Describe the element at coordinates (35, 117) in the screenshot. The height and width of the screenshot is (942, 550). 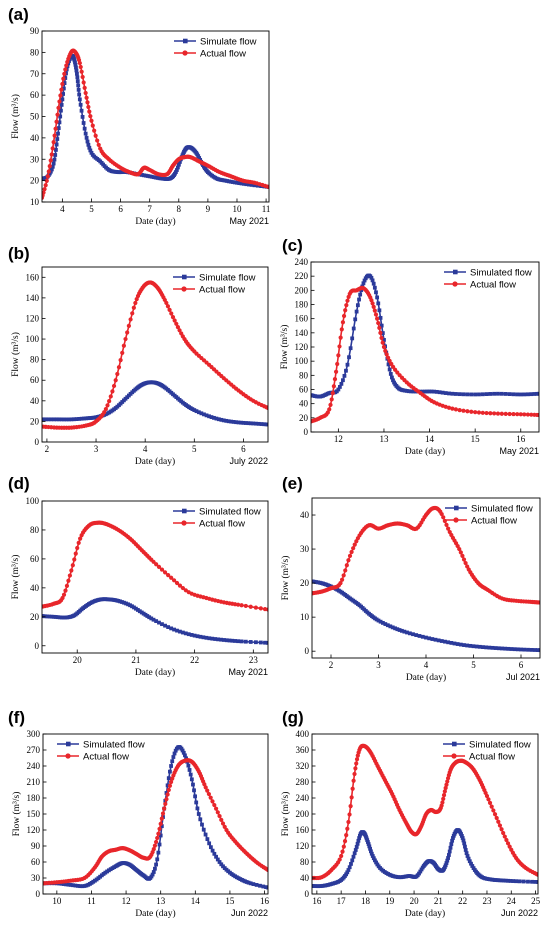
I see `y-tick-label: 50` at that location.